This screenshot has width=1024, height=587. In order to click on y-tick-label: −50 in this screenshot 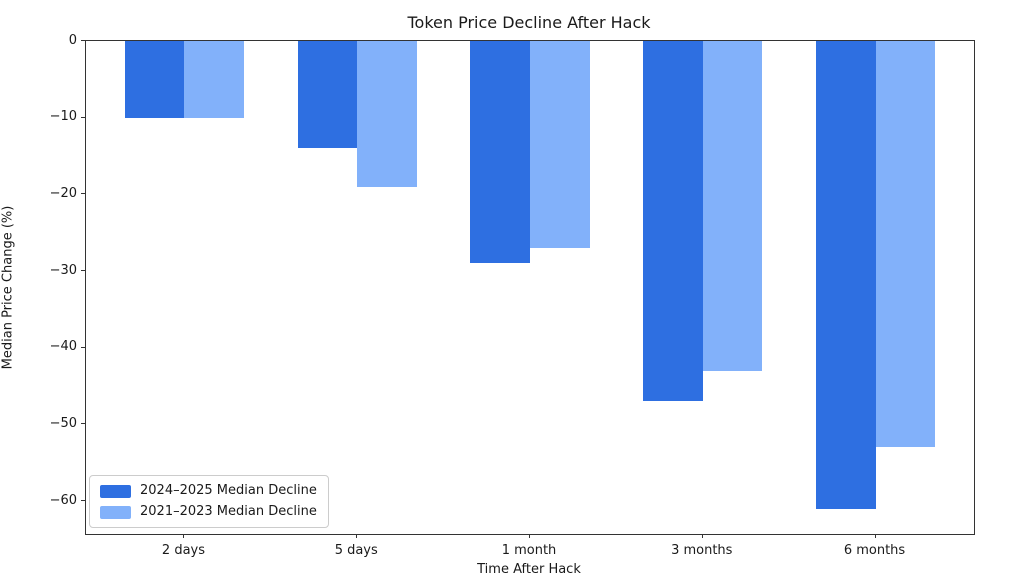, I will do `click(63, 423)`.